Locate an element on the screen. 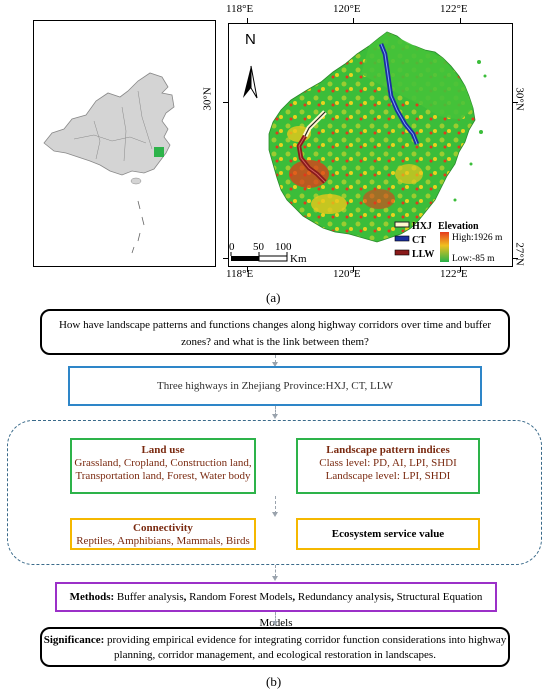 This screenshot has width=550, height=692. method-random-forest: Random Forest Models is located at coordinates (241, 597).